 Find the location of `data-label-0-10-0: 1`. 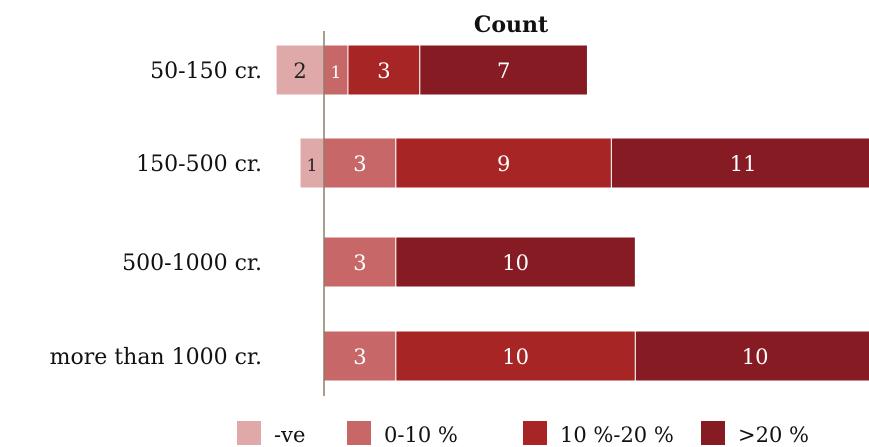

data-label-0-10-0: 1 is located at coordinates (336, 73).